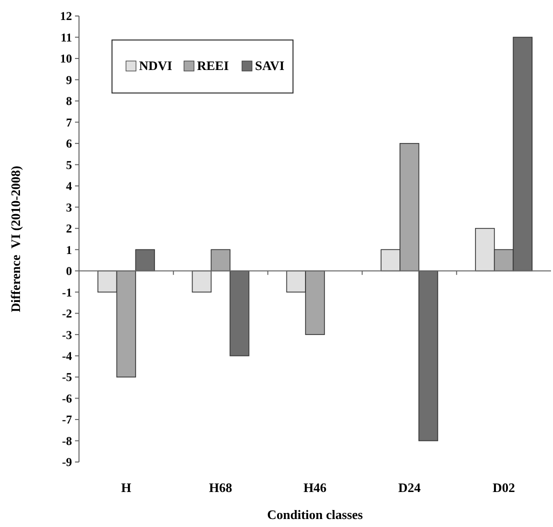  Describe the element at coordinates (213, 65) in the screenshot. I see `legend-label: REEI` at that location.